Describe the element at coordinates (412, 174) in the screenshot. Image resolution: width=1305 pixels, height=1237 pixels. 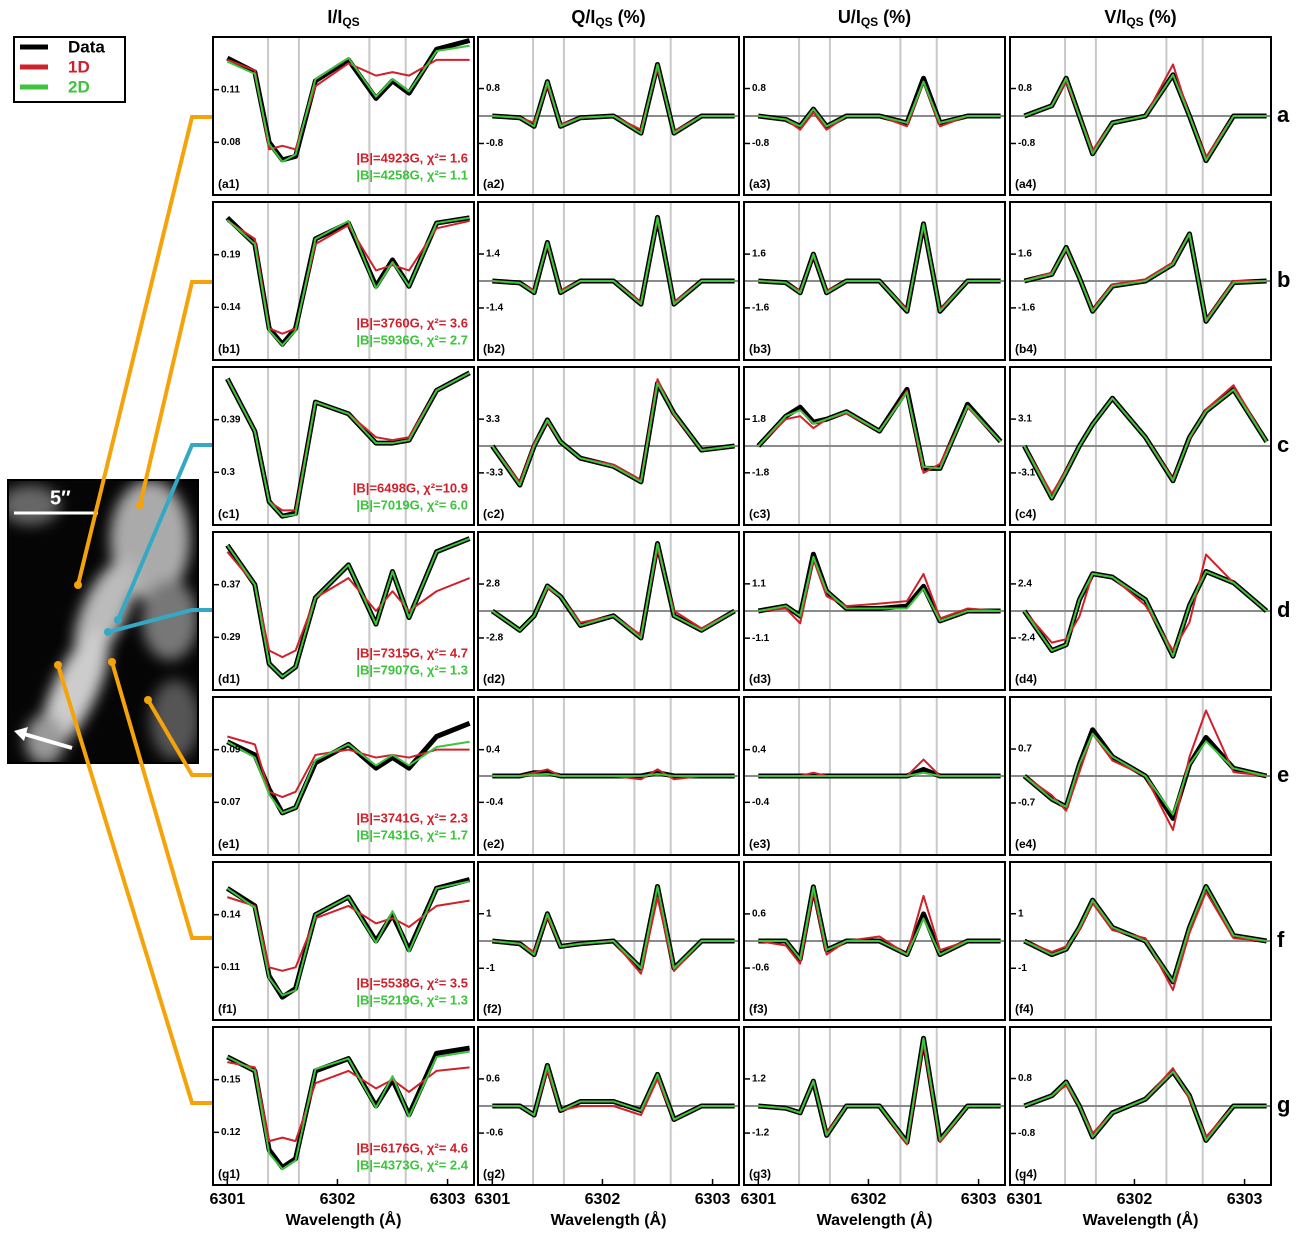
I see `field-annotation: |B|=4258G, χ²= 1.1` at that location.